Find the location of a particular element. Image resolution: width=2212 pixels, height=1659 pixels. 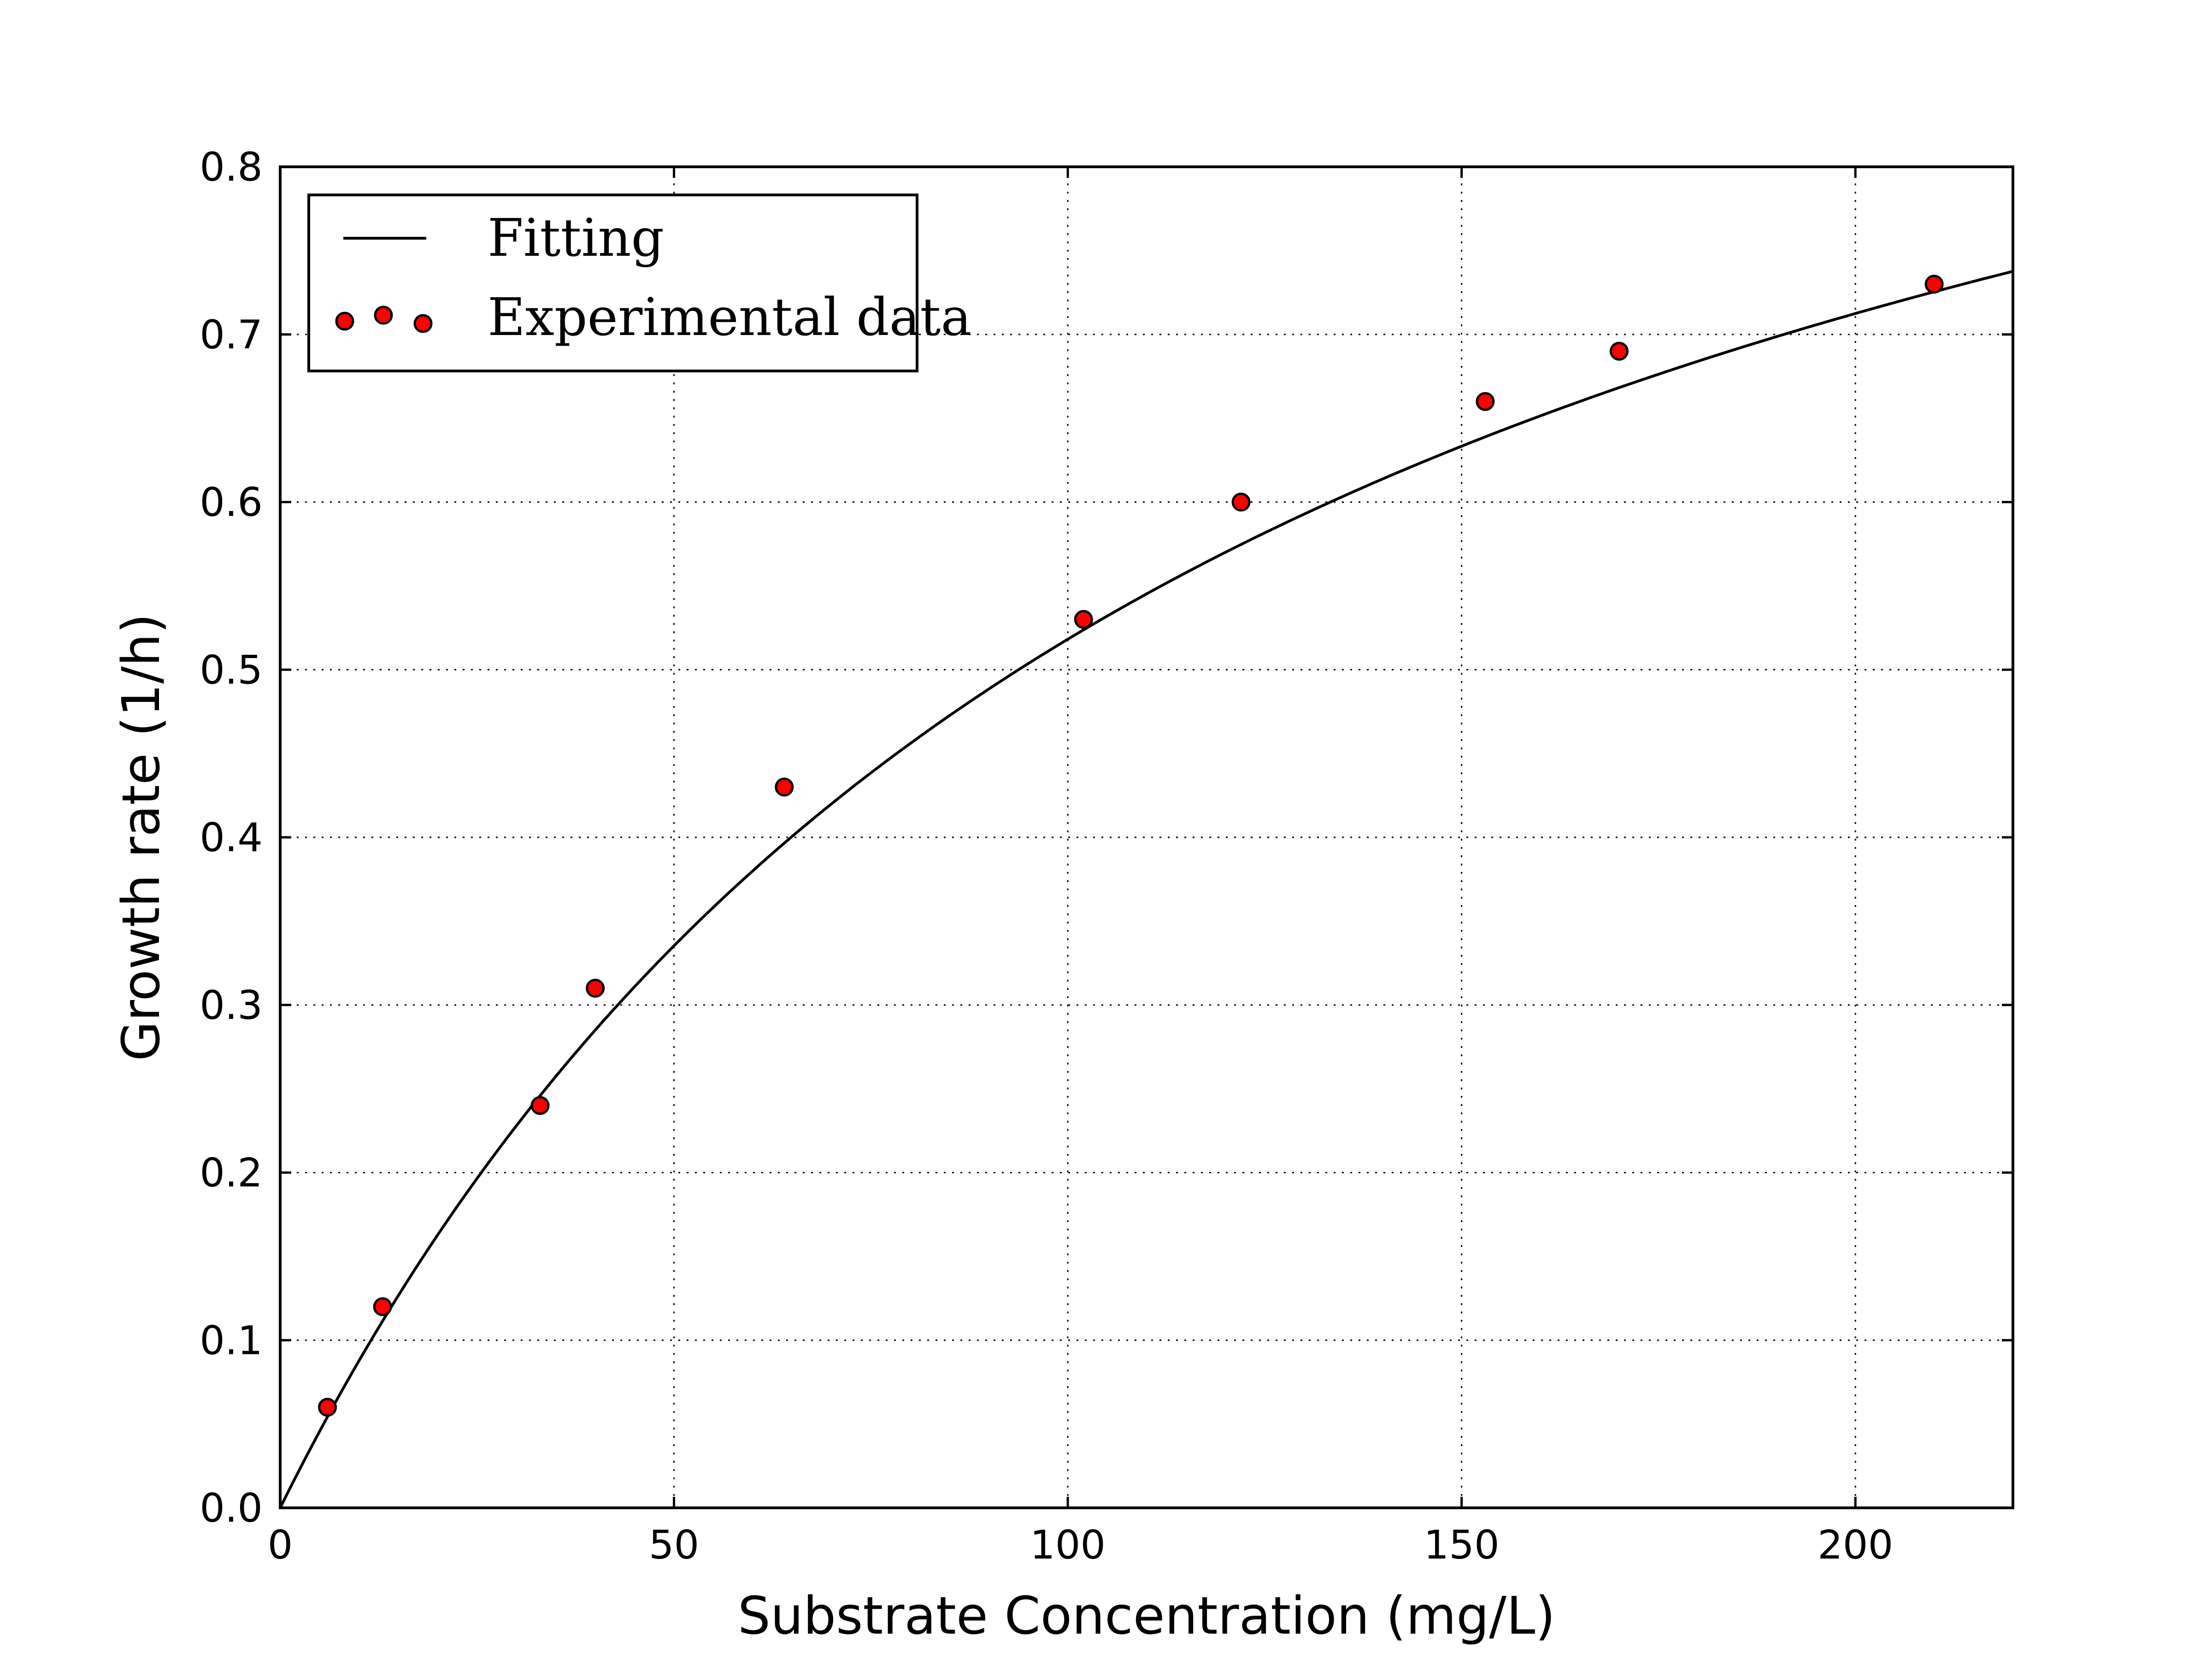

y-tick-label: 0.7 is located at coordinates (231, 335).